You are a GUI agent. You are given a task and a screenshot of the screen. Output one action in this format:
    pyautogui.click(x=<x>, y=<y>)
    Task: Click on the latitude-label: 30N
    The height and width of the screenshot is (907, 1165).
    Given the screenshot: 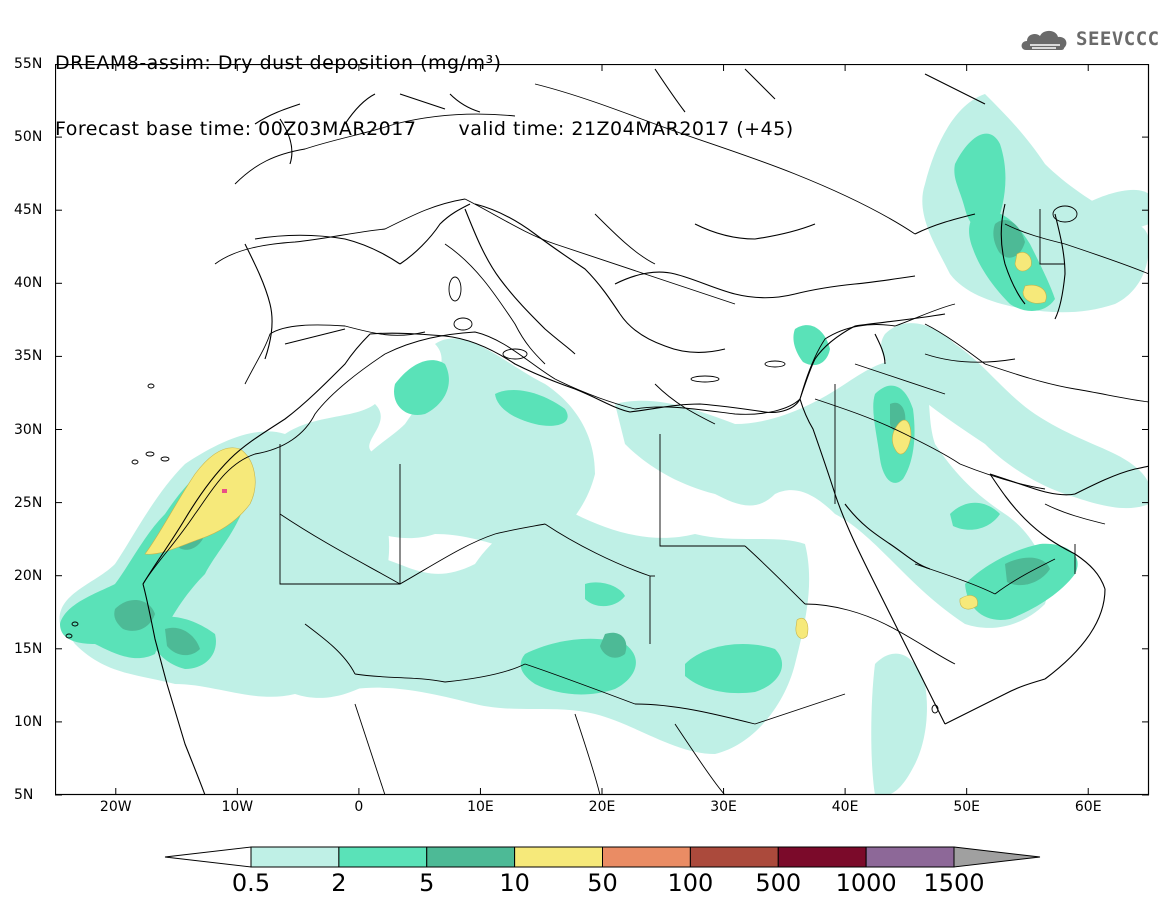 What is the action you would take?
    pyautogui.click(x=28, y=429)
    